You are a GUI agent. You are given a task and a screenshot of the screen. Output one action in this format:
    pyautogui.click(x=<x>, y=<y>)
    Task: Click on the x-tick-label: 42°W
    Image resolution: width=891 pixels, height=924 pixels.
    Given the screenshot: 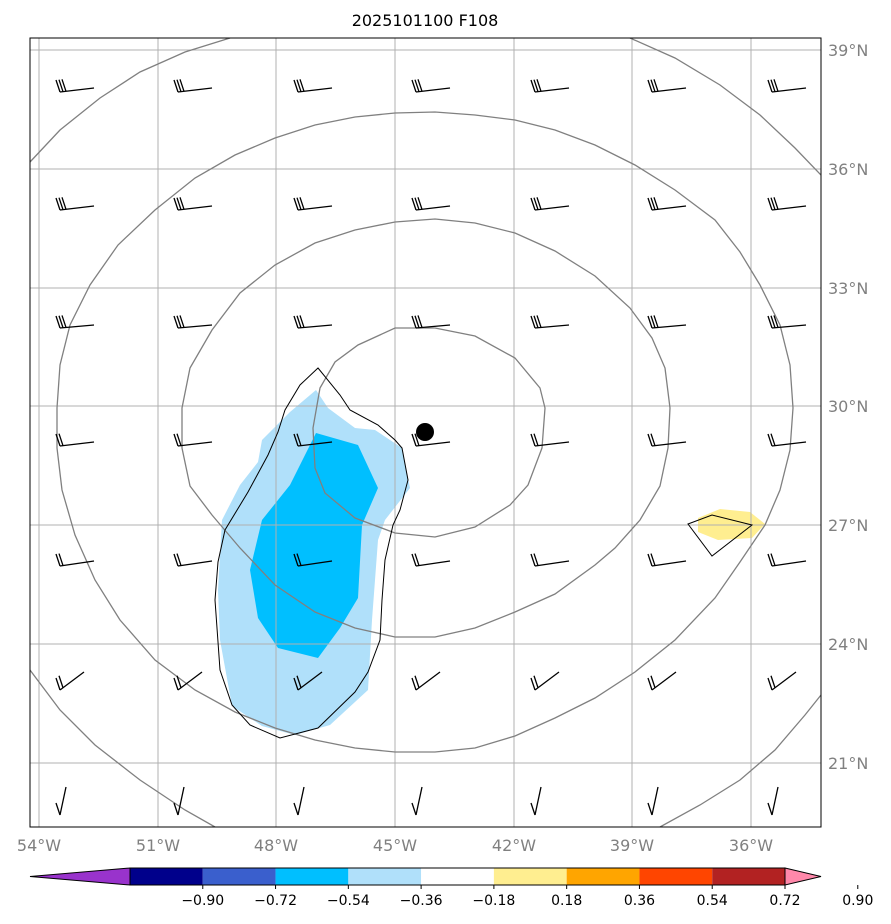 What is the action you would take?
    pyautogui.click(x=514, y=845)
    